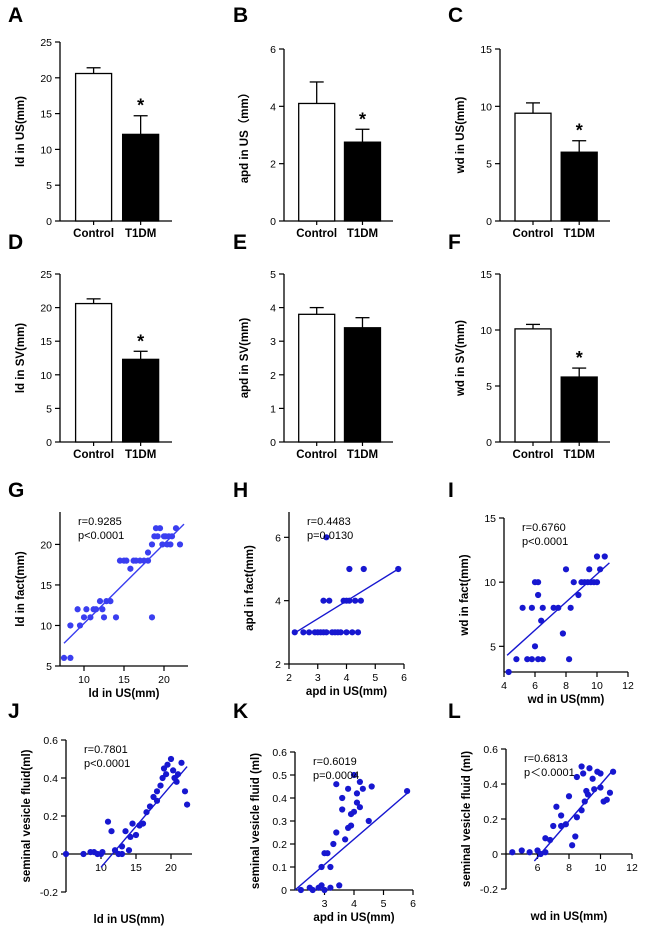 Image resolution: width=661 pixels, height=936 pixels. What do you see at coordinates (461, 136) in the screenshot?
I see `y-axis-title: wd in US(mm)` at bounding box center [461, 136].